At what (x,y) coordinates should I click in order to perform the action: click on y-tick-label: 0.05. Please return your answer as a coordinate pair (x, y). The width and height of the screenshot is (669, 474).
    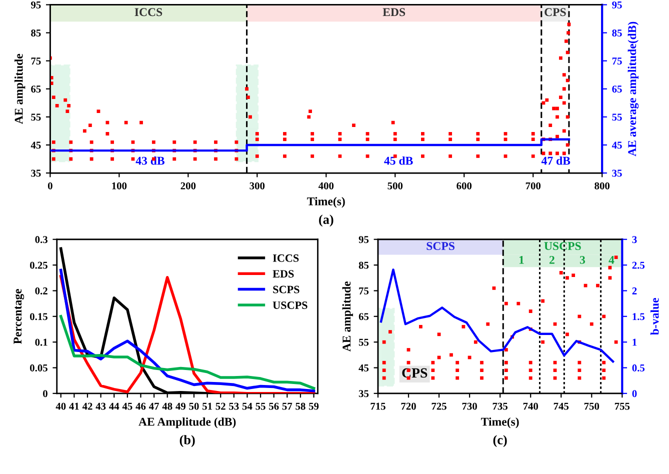
    Looking at the image, I should click on (39, 368).